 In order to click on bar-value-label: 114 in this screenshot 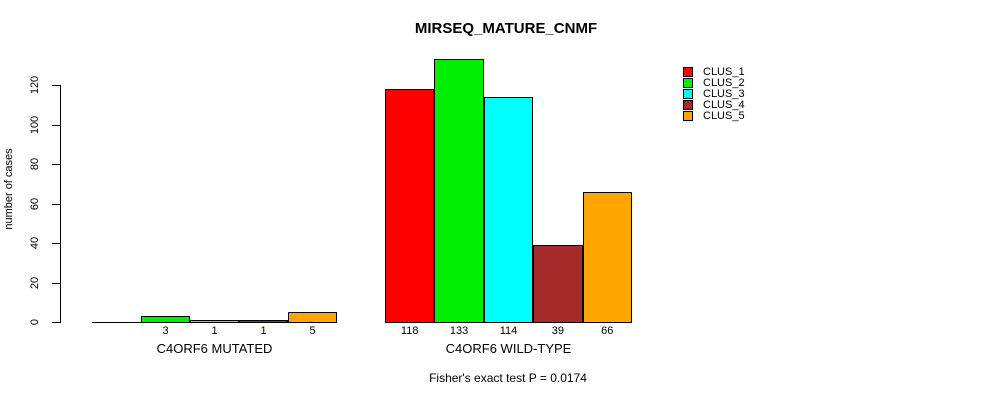, I will do `click(508, 331)`.